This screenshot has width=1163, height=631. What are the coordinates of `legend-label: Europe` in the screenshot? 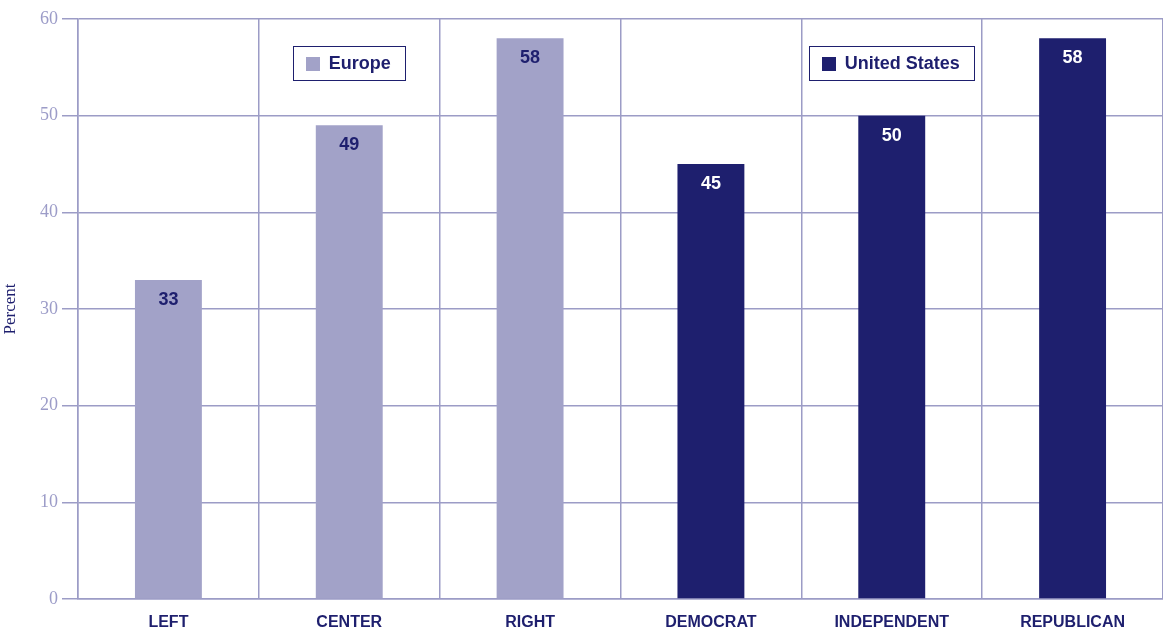 It's located at (359, 63).